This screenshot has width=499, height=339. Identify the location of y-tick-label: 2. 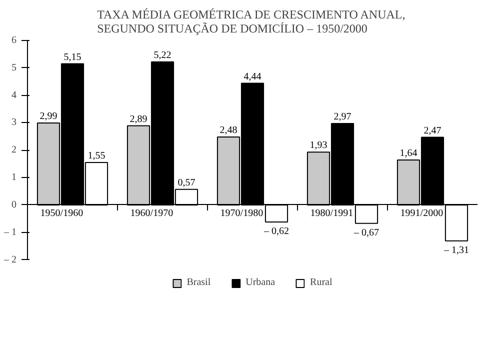
(14, 150).